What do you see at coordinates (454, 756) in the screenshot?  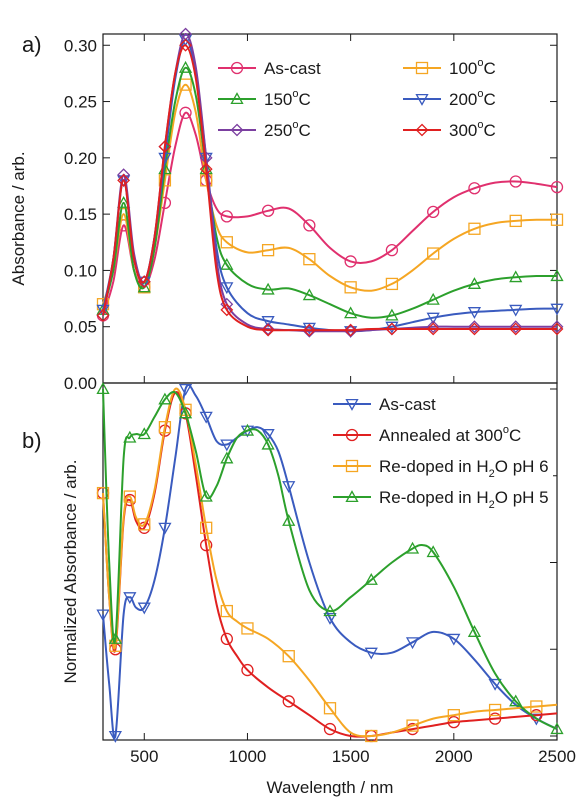 I see `panel-b-xtick-label: 2000` at bounding box center [454, 756].